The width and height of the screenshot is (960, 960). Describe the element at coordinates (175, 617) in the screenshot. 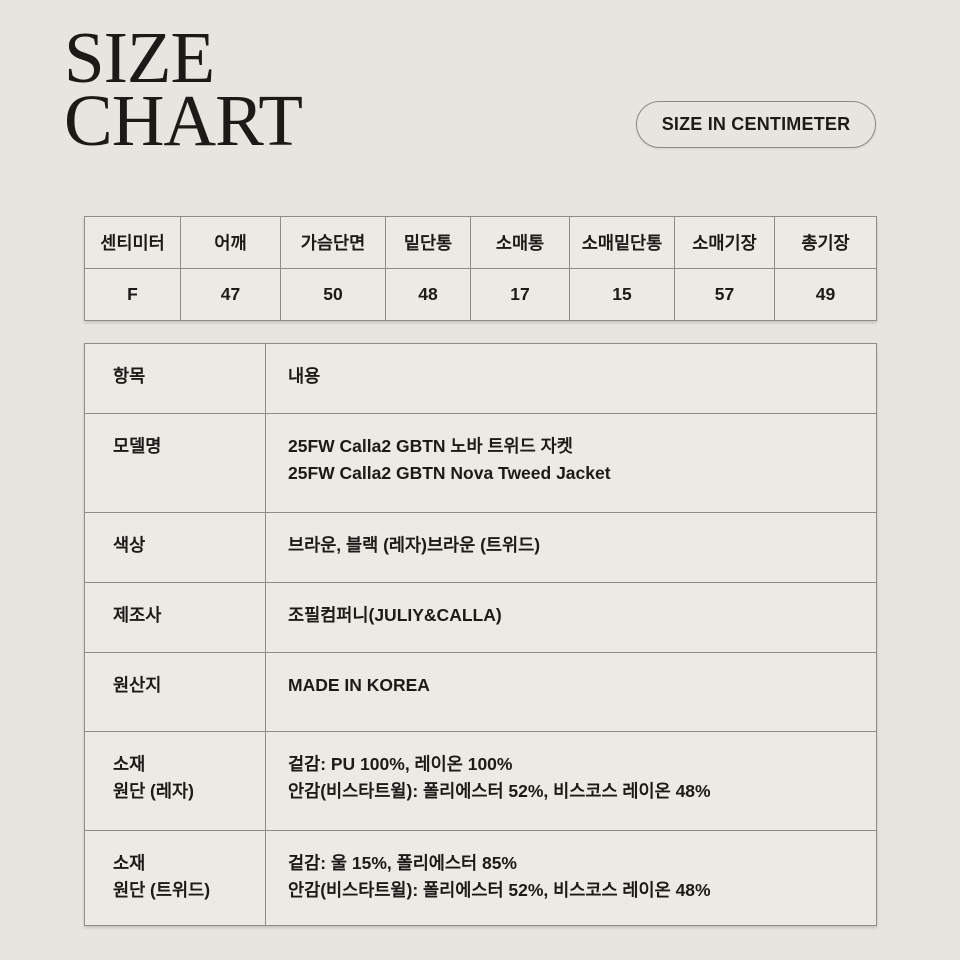

I see `info-row-label: 제조사` at that location.